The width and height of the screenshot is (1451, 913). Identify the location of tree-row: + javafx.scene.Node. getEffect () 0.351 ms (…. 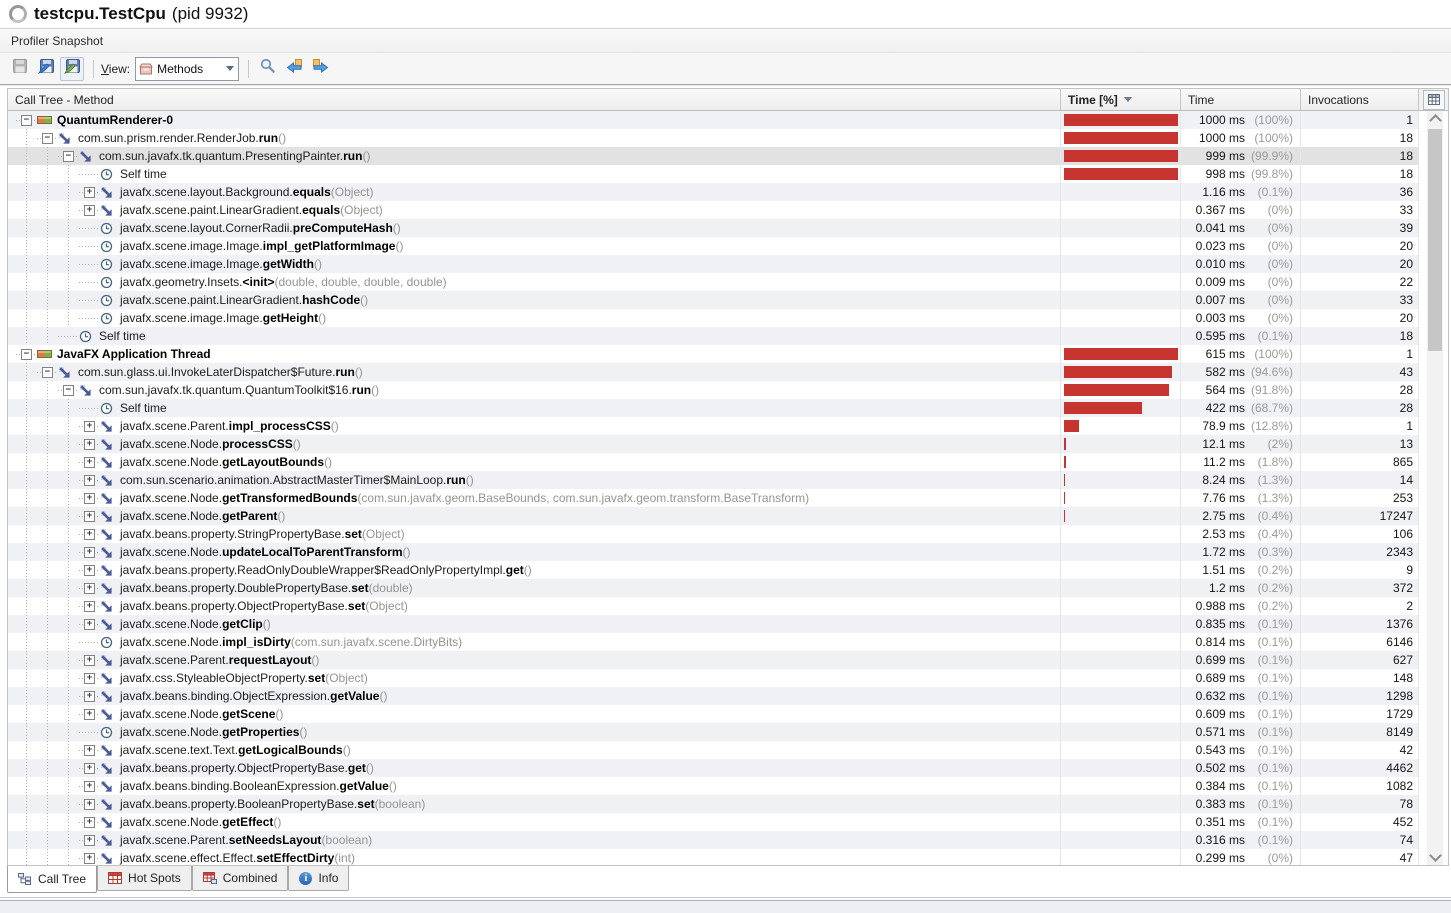
(713, 822).